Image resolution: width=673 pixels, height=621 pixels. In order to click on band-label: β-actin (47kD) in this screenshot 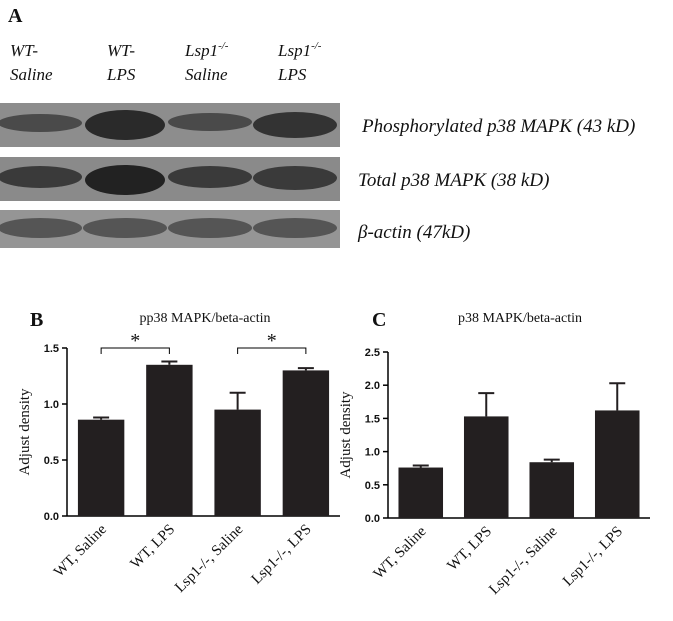, I will do `click(413, 232)`.